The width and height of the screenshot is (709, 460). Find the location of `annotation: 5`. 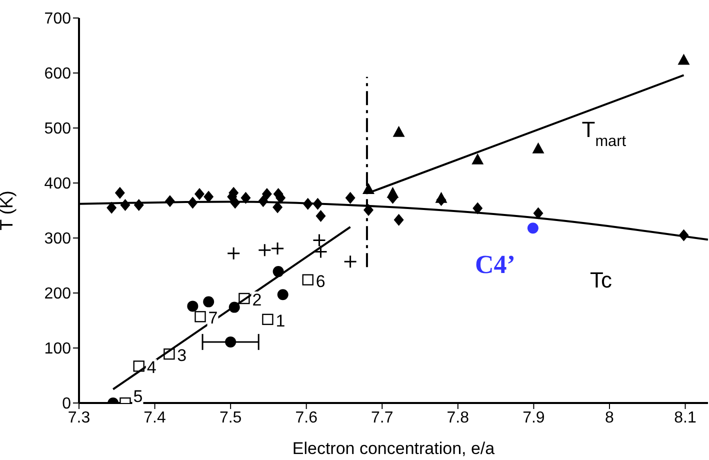

annotation: 5 is located at coordinates (138, 396).